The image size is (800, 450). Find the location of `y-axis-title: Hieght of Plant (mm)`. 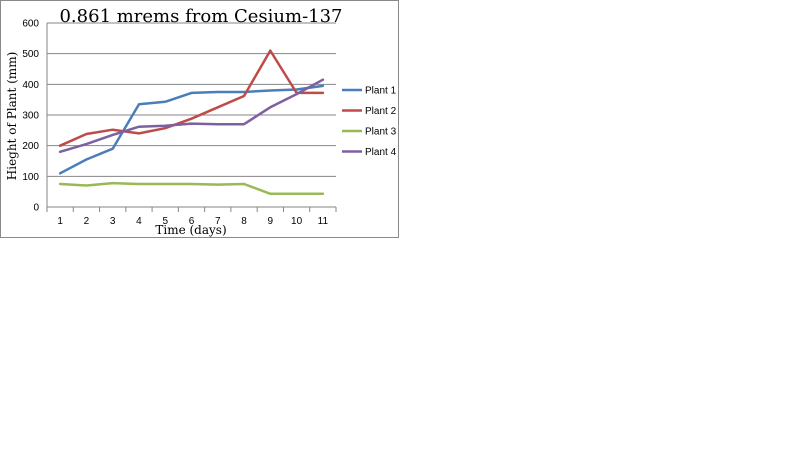

y-axis-title: Hieght of Plant (mm) is located at coordinates (12, 116).